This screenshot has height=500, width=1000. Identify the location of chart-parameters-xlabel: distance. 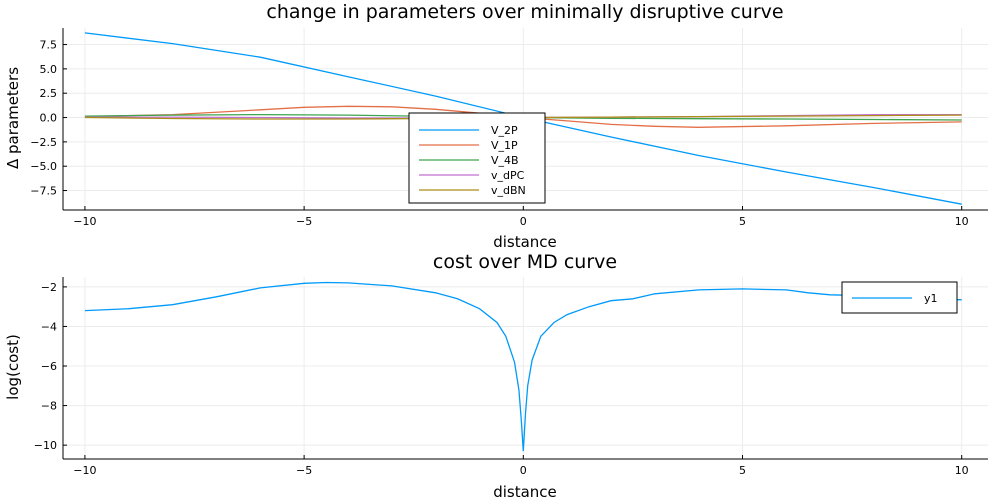
(525, 242).